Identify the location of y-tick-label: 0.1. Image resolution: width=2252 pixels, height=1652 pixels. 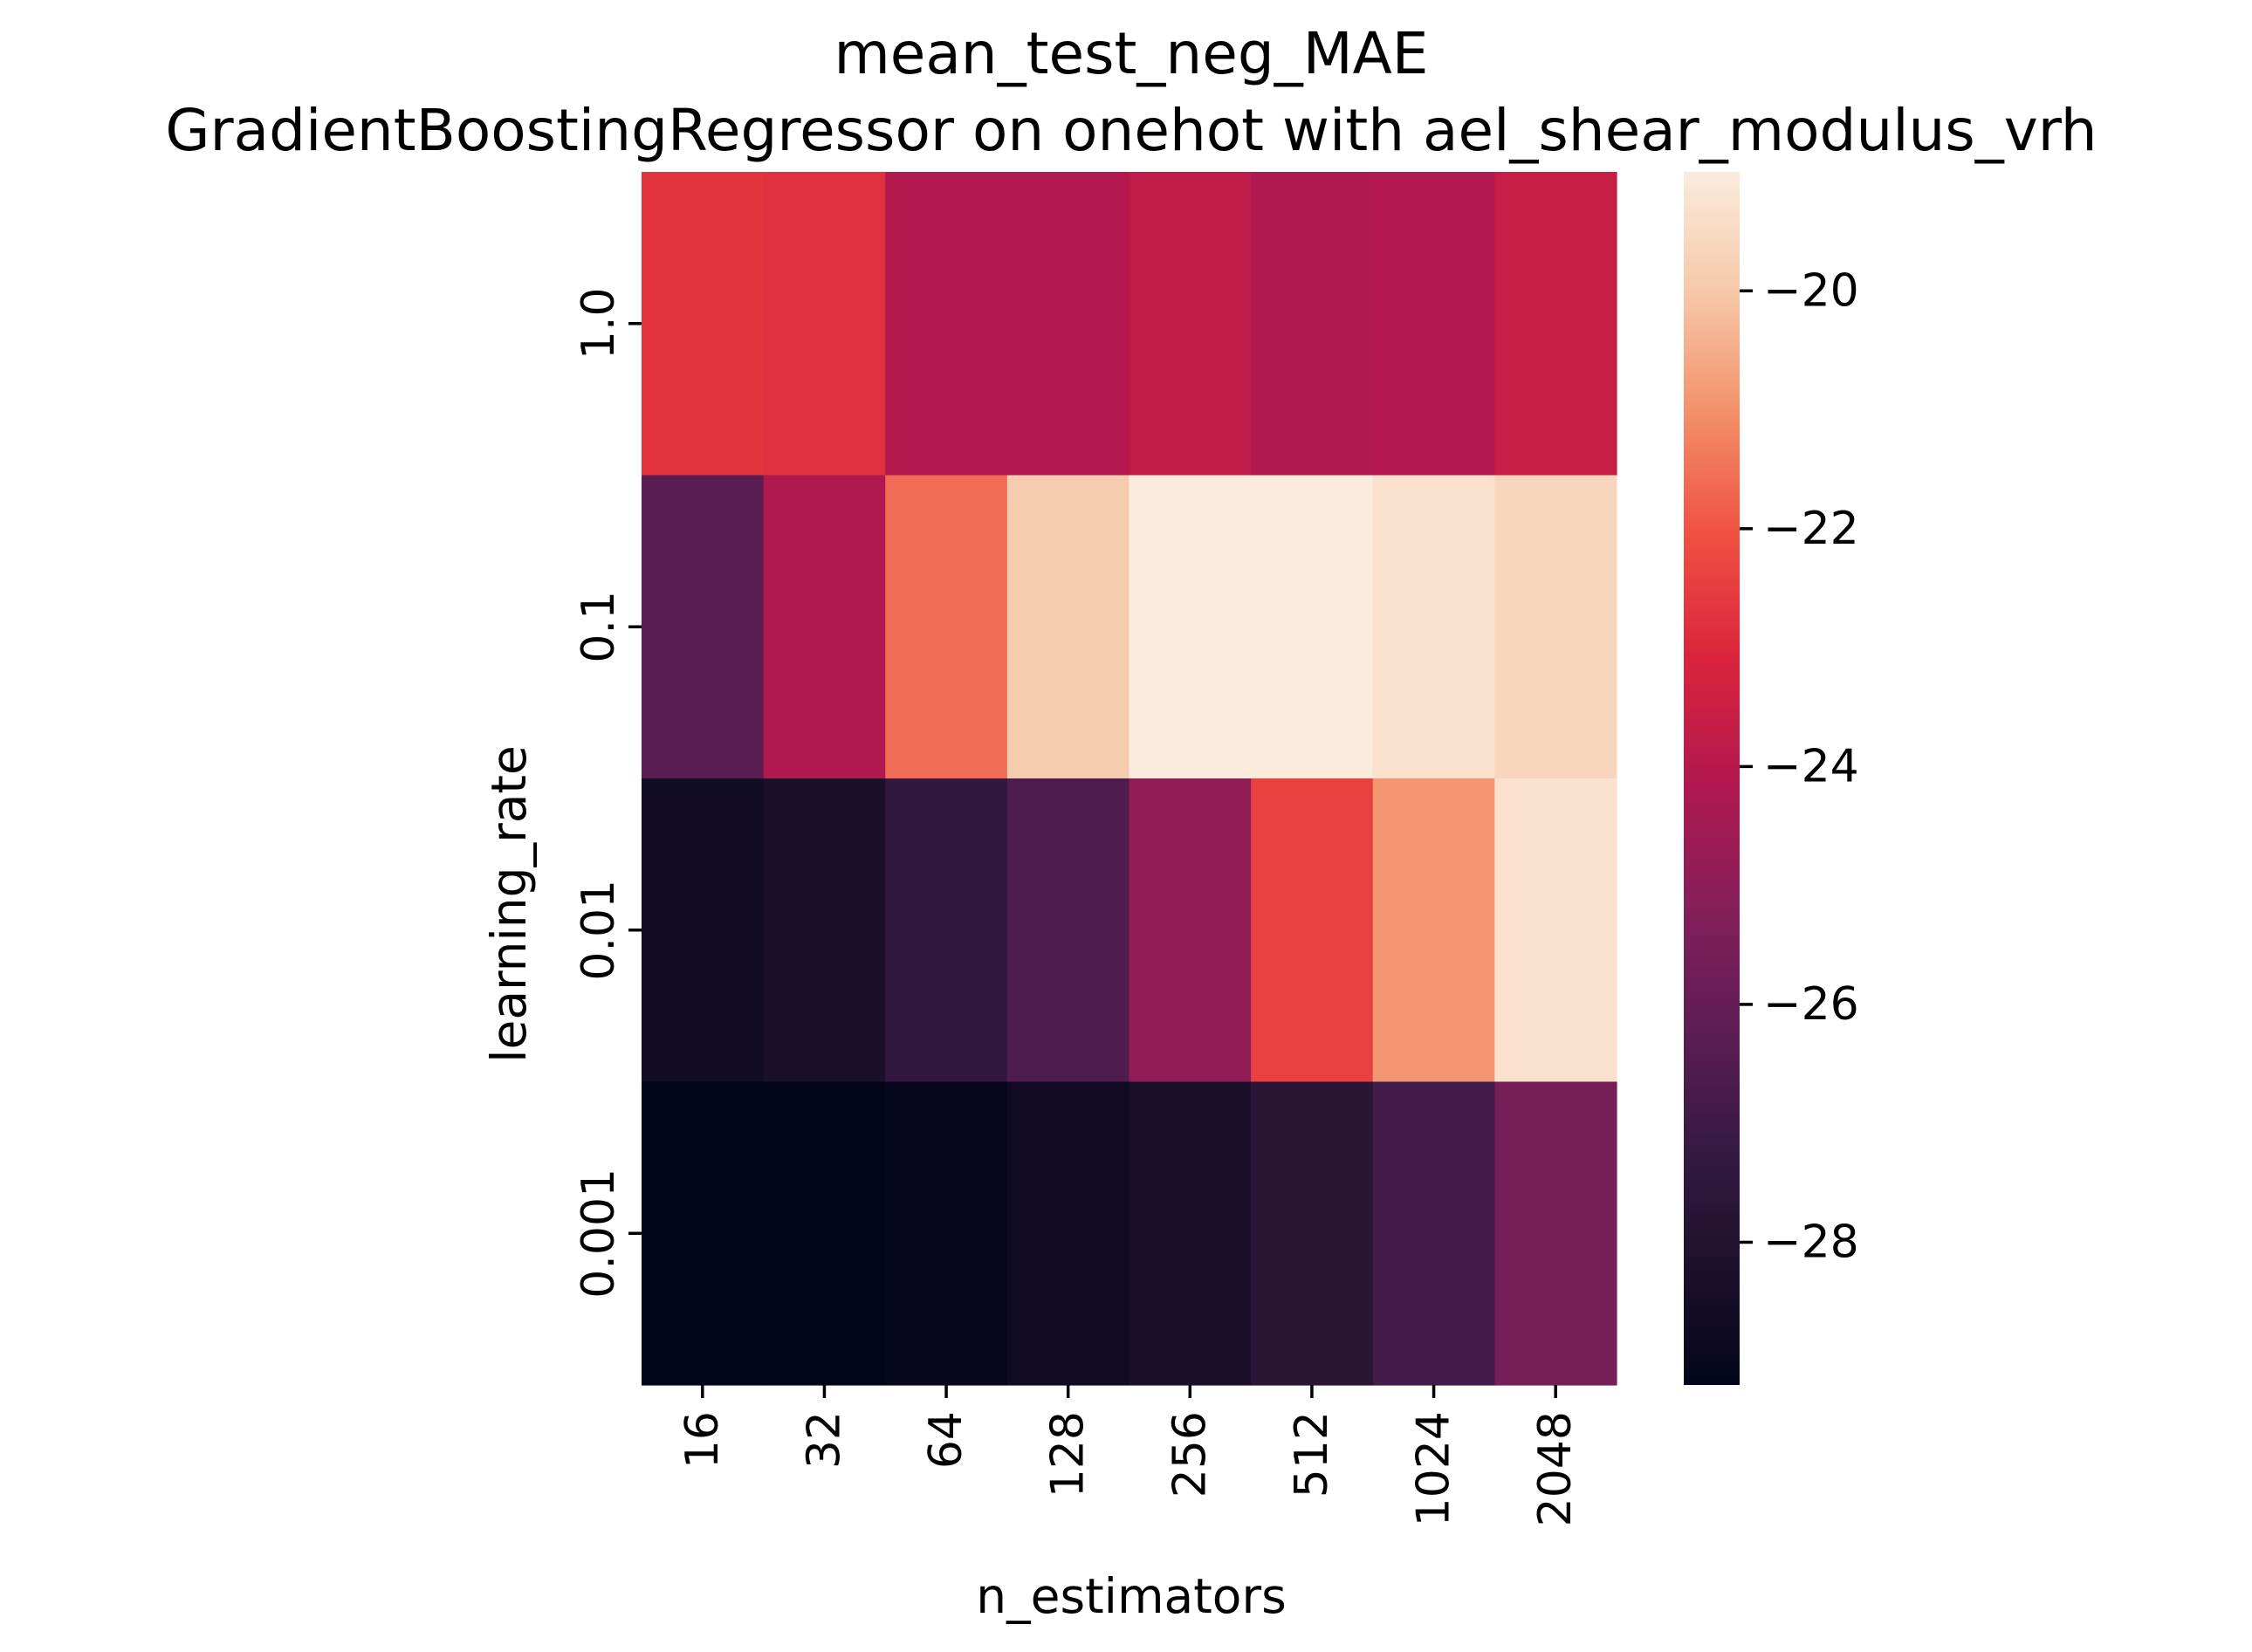
(599, 627).